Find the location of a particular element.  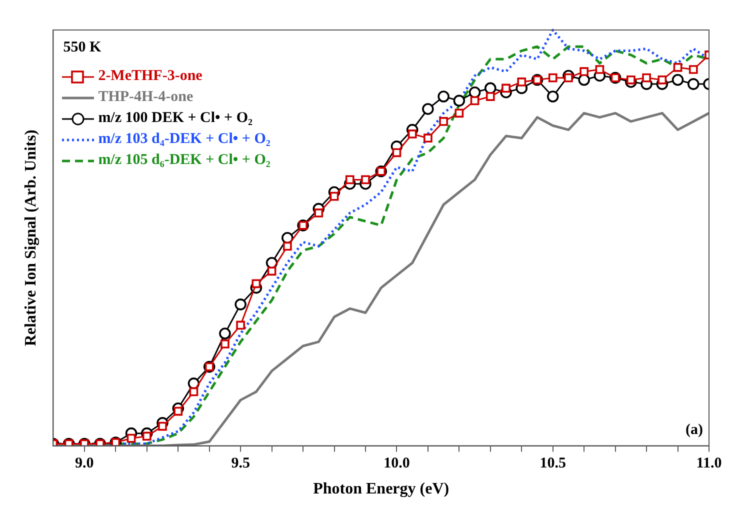

x-tick-label: 9.0 is located at coordinates (84, 464).